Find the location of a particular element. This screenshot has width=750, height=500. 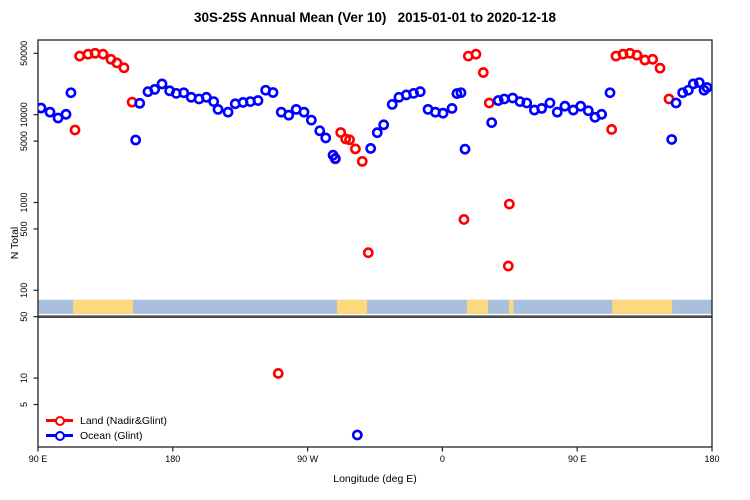

y-tick-label: 5000 is located at coordinates (24, 141).